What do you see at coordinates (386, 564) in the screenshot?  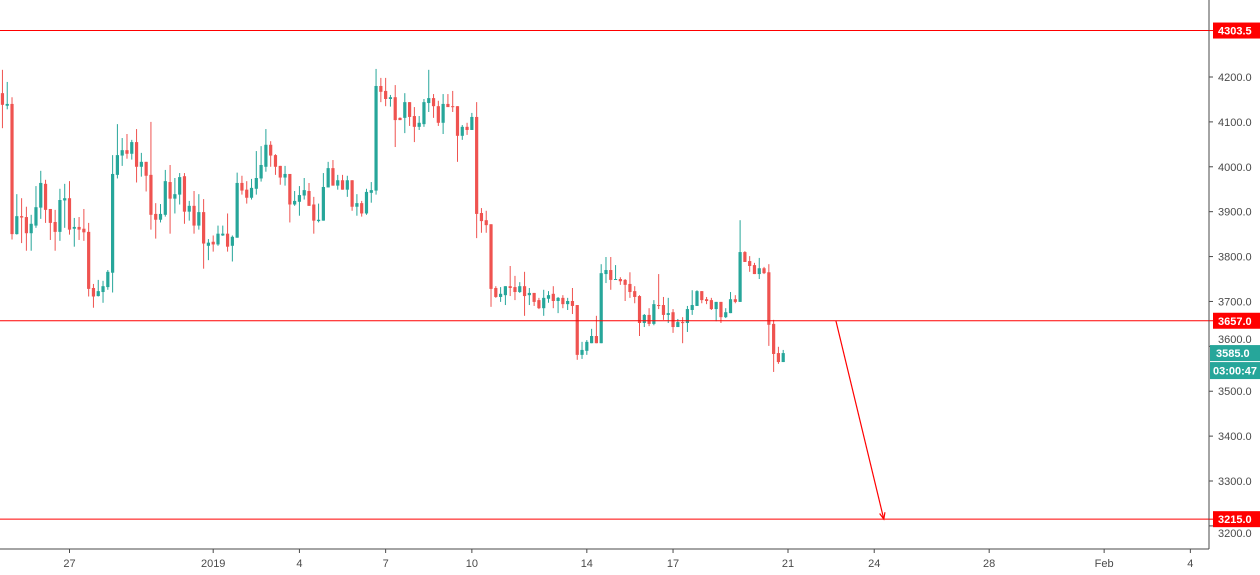 I see `time-tick-label: 7` at bounding box center [386, 564].